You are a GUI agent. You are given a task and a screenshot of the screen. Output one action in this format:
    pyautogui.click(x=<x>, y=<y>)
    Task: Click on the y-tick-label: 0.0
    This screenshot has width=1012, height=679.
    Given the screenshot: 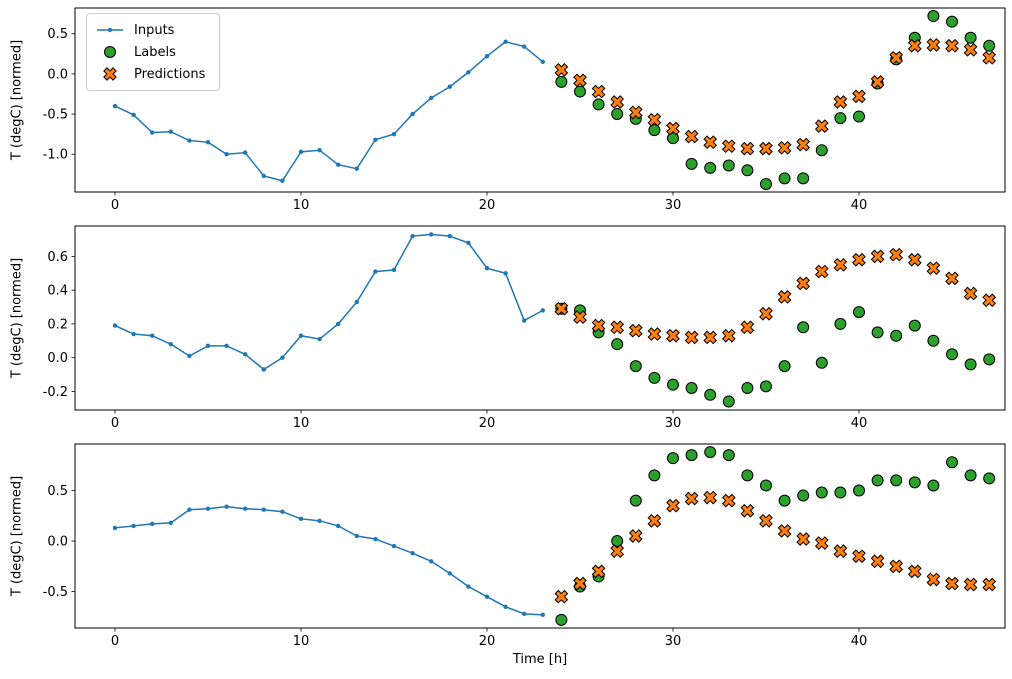 What is the action you would take?
    pyautogui.click(x=57, y=74)
    